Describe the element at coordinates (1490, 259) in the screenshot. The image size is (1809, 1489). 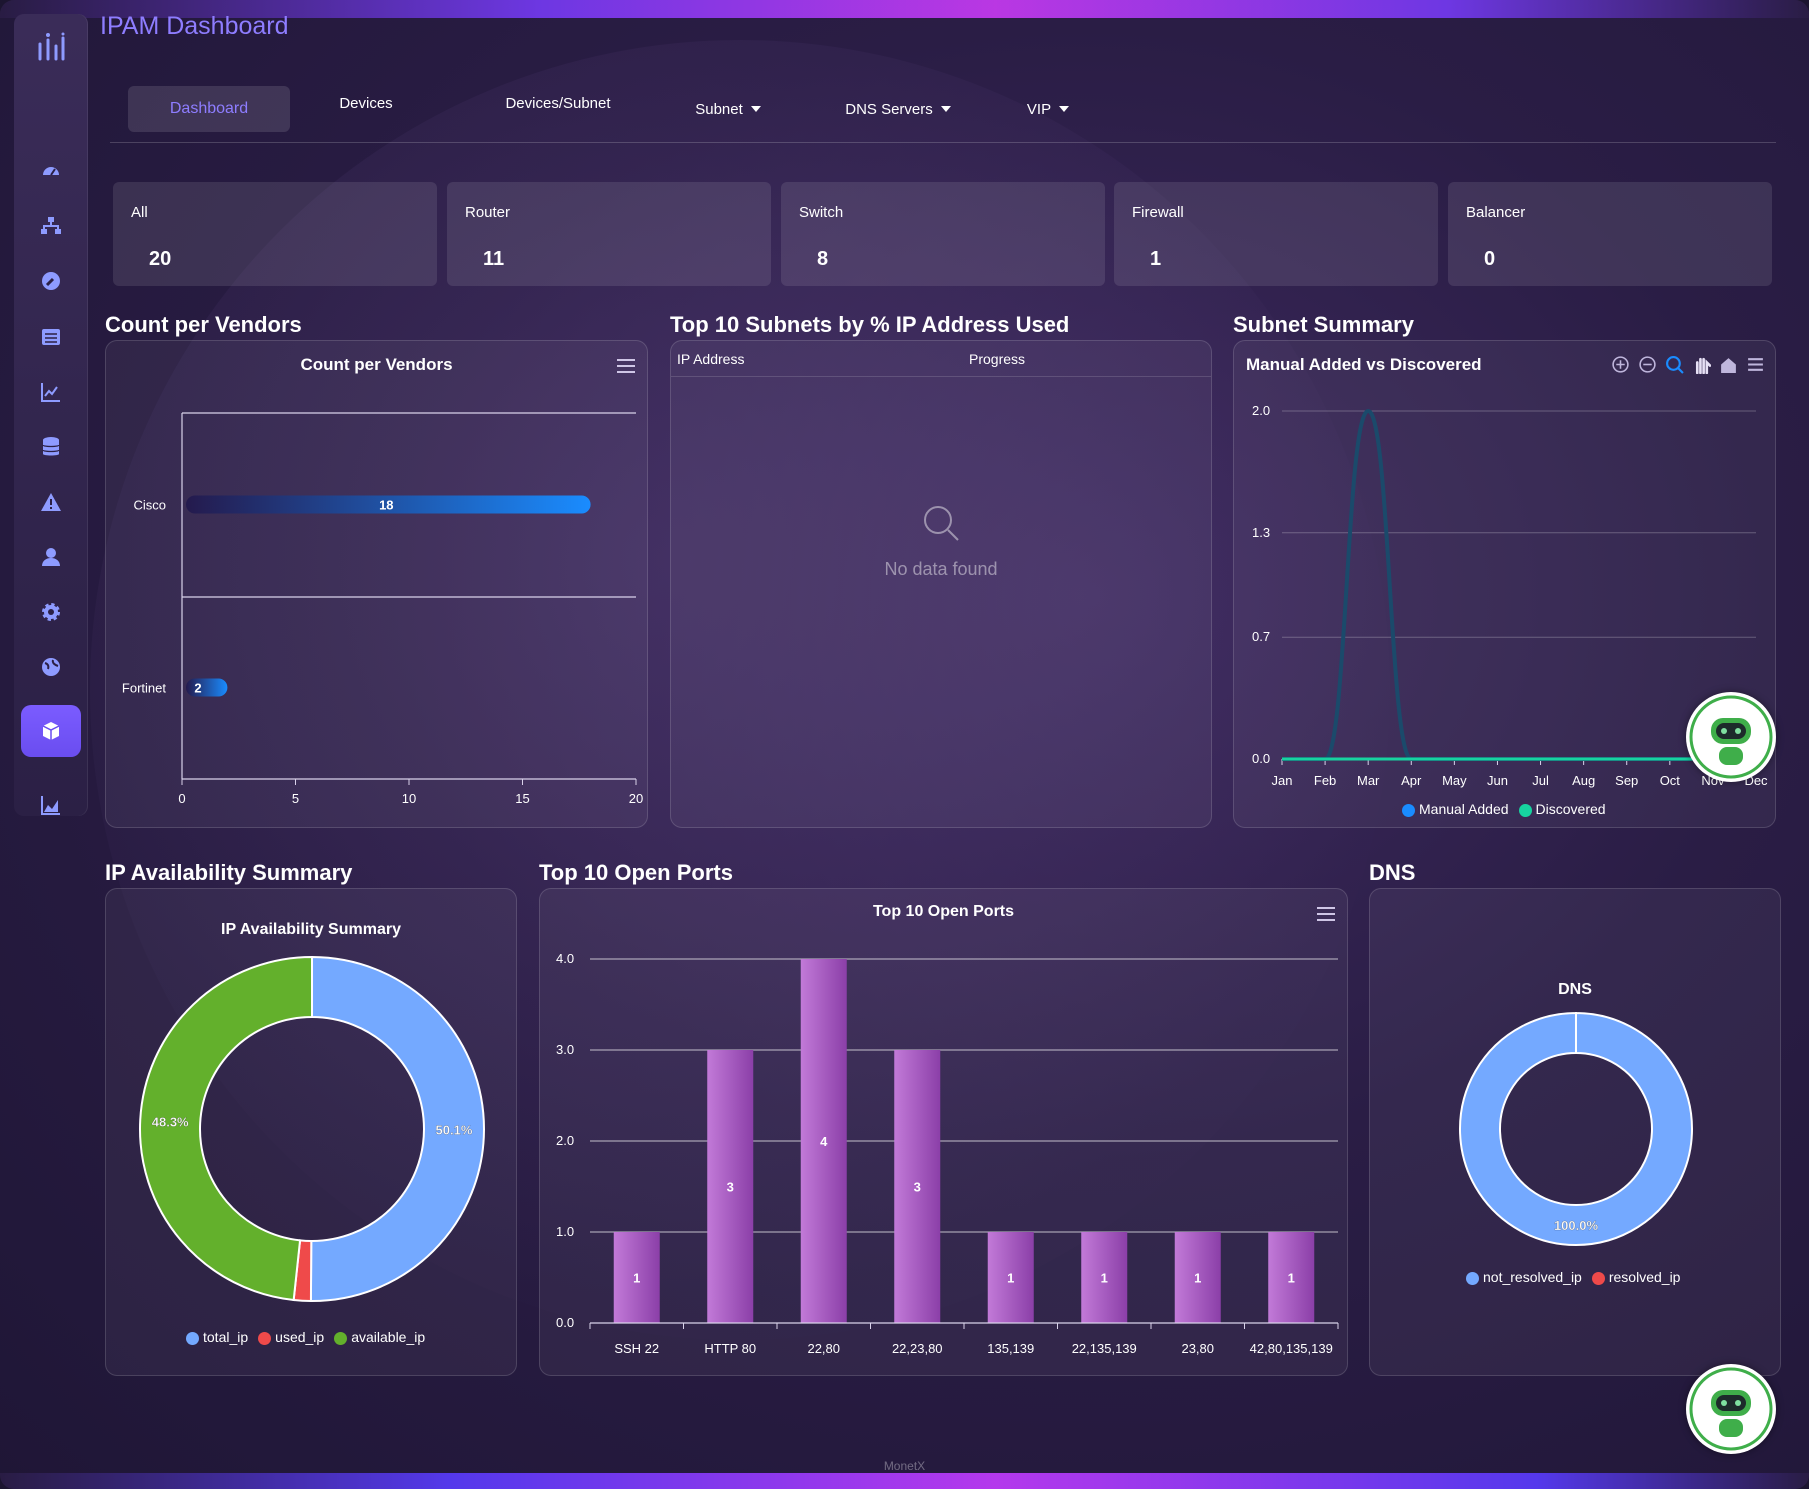
I see `card-value: 0` at that location.